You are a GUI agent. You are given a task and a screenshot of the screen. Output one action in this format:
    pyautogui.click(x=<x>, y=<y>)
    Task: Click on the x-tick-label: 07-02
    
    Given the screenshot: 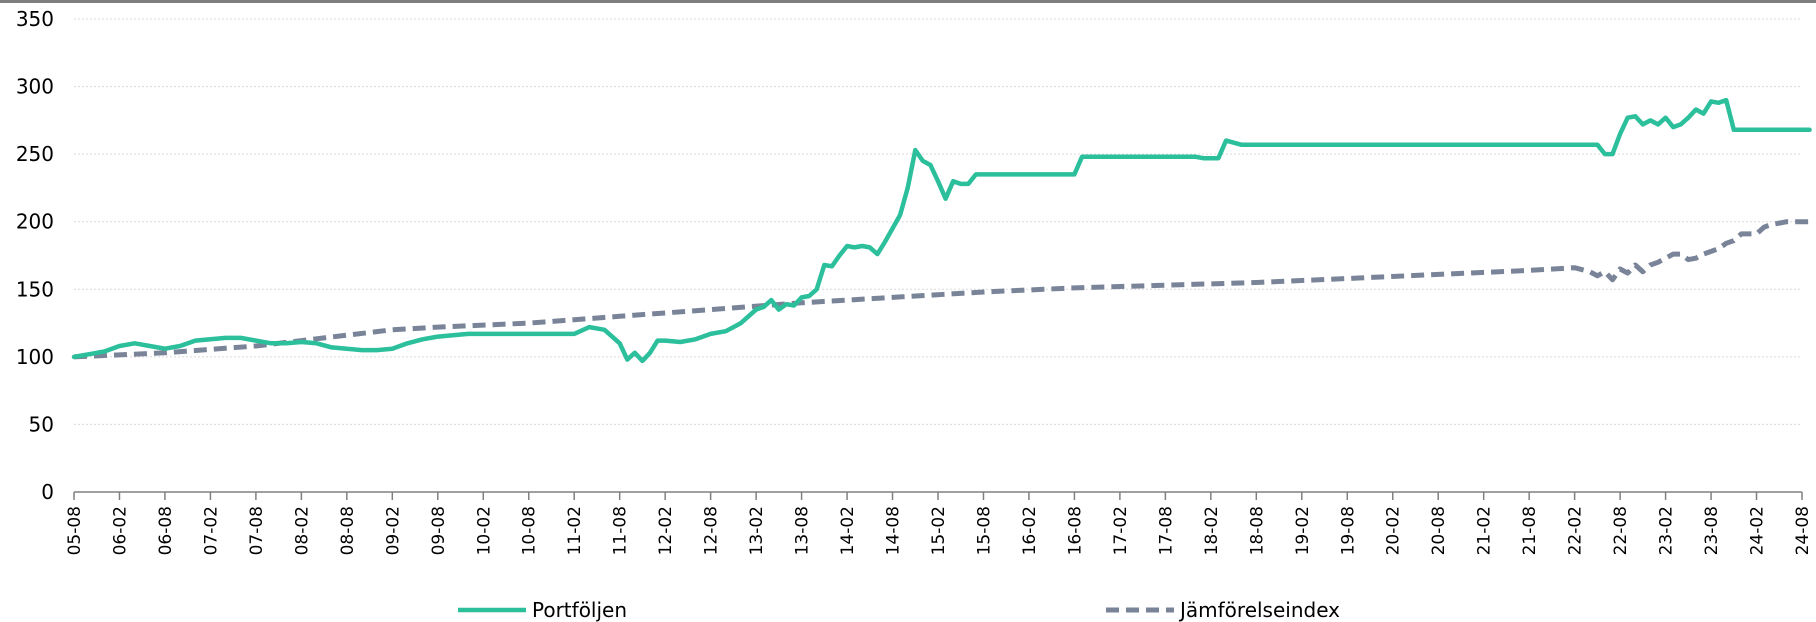 What is the action you would take?
    pyautogui.click(x=211, y=530)
    